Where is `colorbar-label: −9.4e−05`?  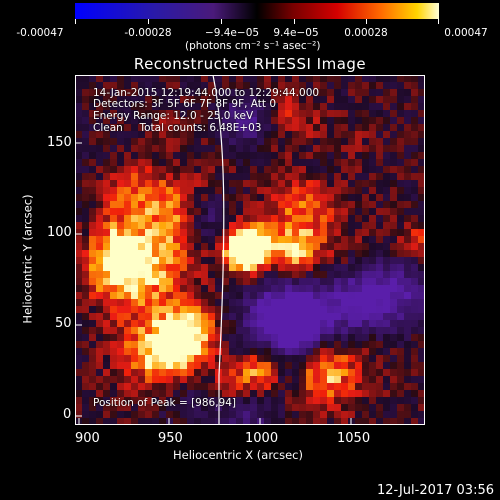 colorbar-label: −9.4e−05 is located at coordinates (232, 33).